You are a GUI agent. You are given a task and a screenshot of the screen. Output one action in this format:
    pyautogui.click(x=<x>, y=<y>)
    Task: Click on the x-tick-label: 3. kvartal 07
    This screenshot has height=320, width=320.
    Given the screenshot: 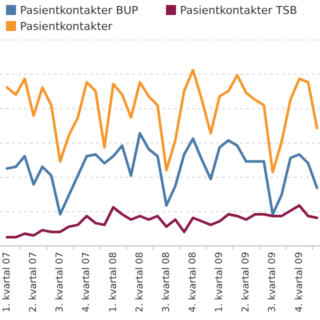 What is the action you would take?
    pyautogui.click(x=60, y=282)
    